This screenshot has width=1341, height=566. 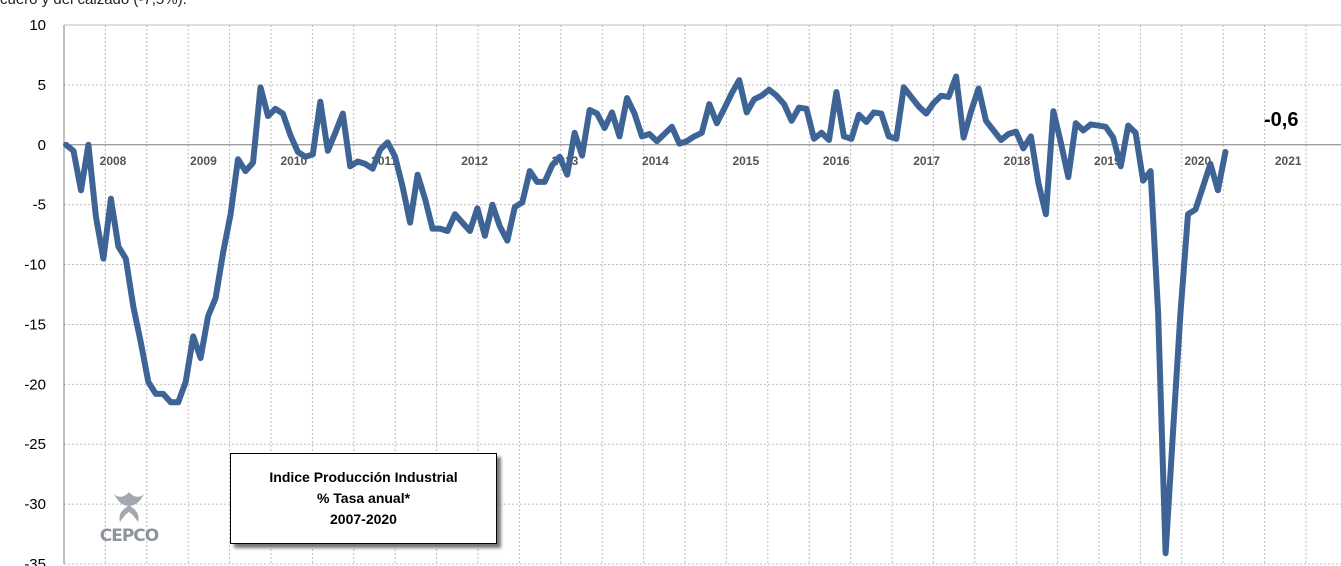 I want to click on intro-text: cuero y del calzado (-7,5%)., so click(x=93, y=4).